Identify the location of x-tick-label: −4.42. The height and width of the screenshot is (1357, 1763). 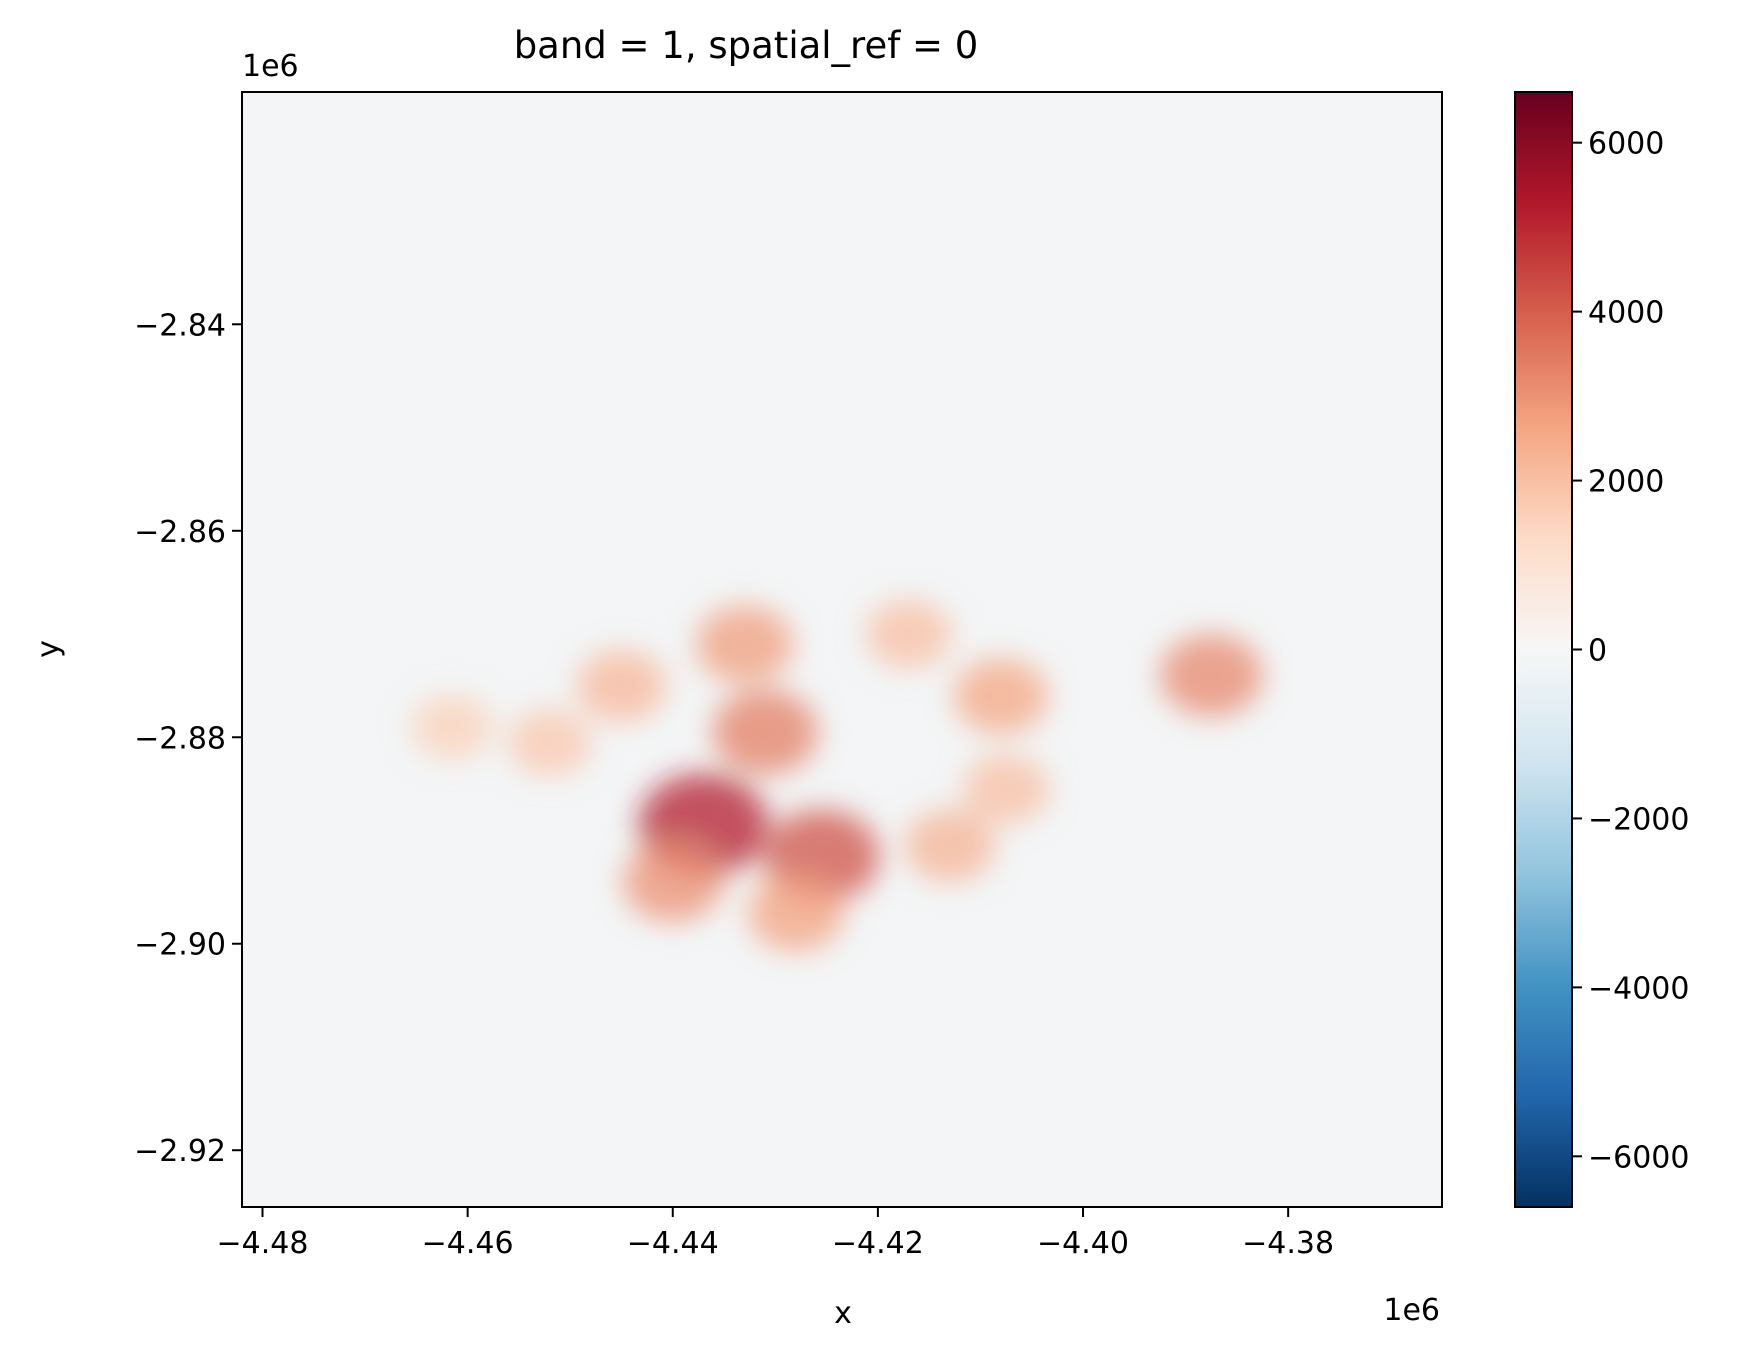
(878, 1243).